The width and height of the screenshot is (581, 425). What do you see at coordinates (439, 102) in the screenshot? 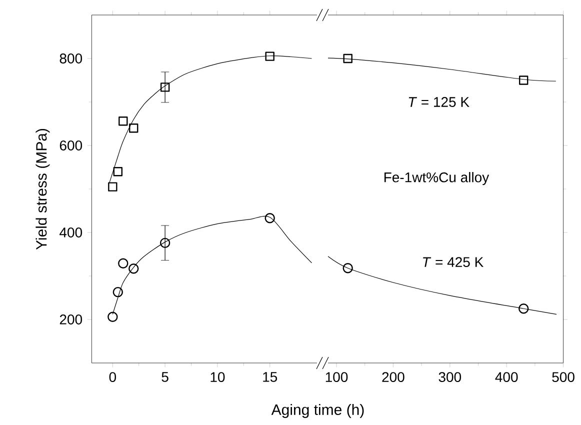
I see `annotation: T = 125 K` at bounding box center [439, 102].